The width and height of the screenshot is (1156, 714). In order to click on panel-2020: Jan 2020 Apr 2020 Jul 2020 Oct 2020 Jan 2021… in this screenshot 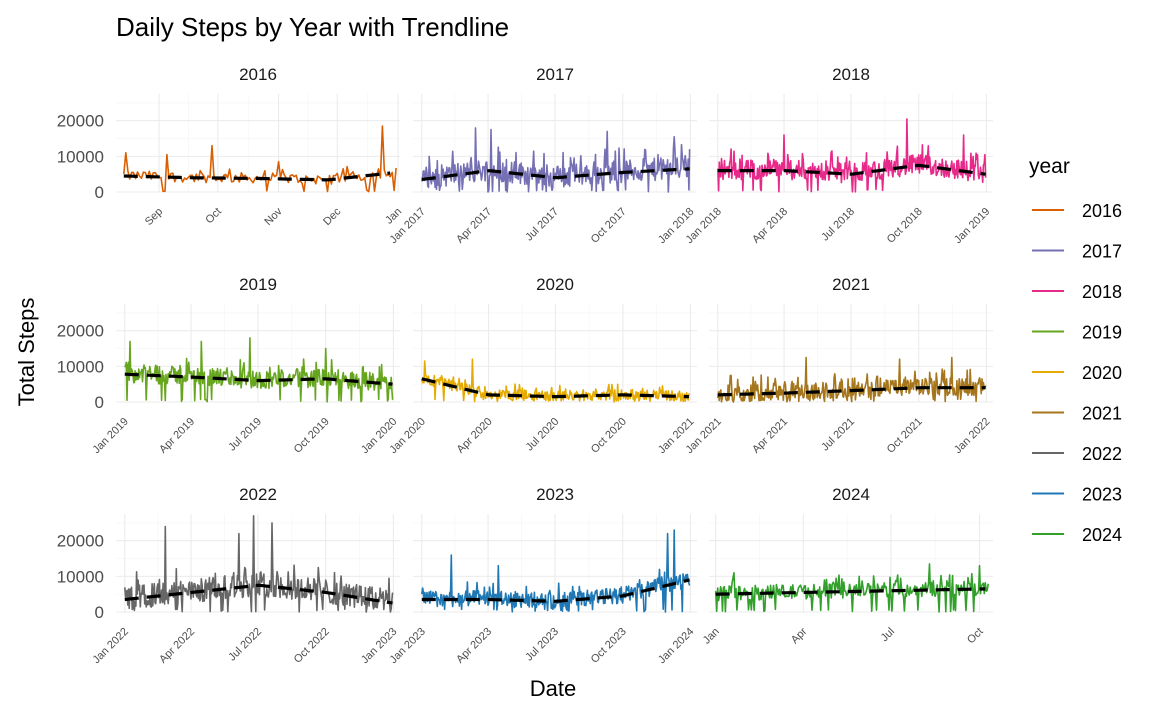, I will do `click(542, 365)`.